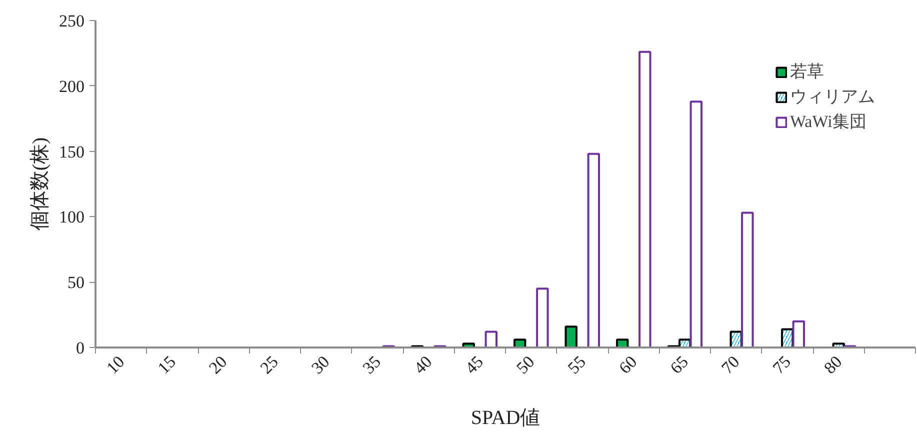  Describe the element at coordinates (71, 86) in the screenshot. I see `y-tick-label: 200` at that location.